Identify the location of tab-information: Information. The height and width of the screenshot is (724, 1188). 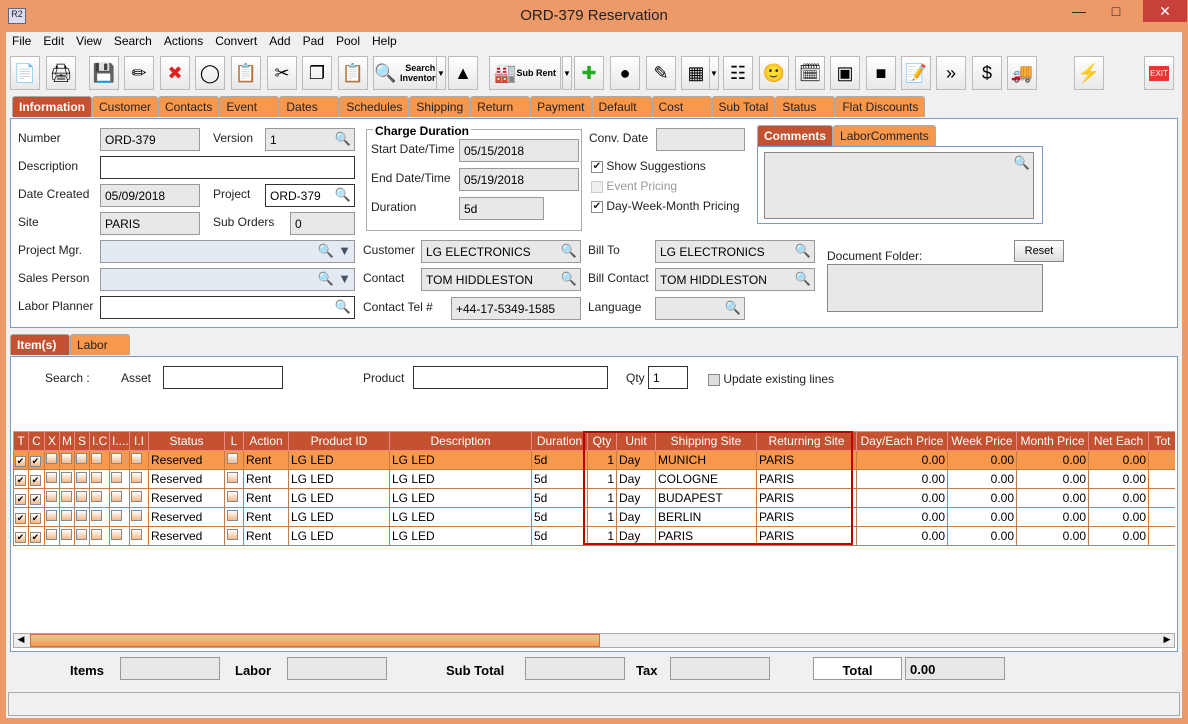
(52, 106).